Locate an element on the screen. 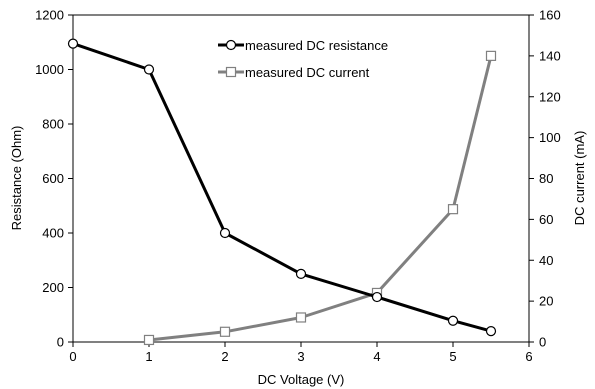 This screenshot has width=595, height=389. x-tick-label: 0 is located at coordinates (72, 356).